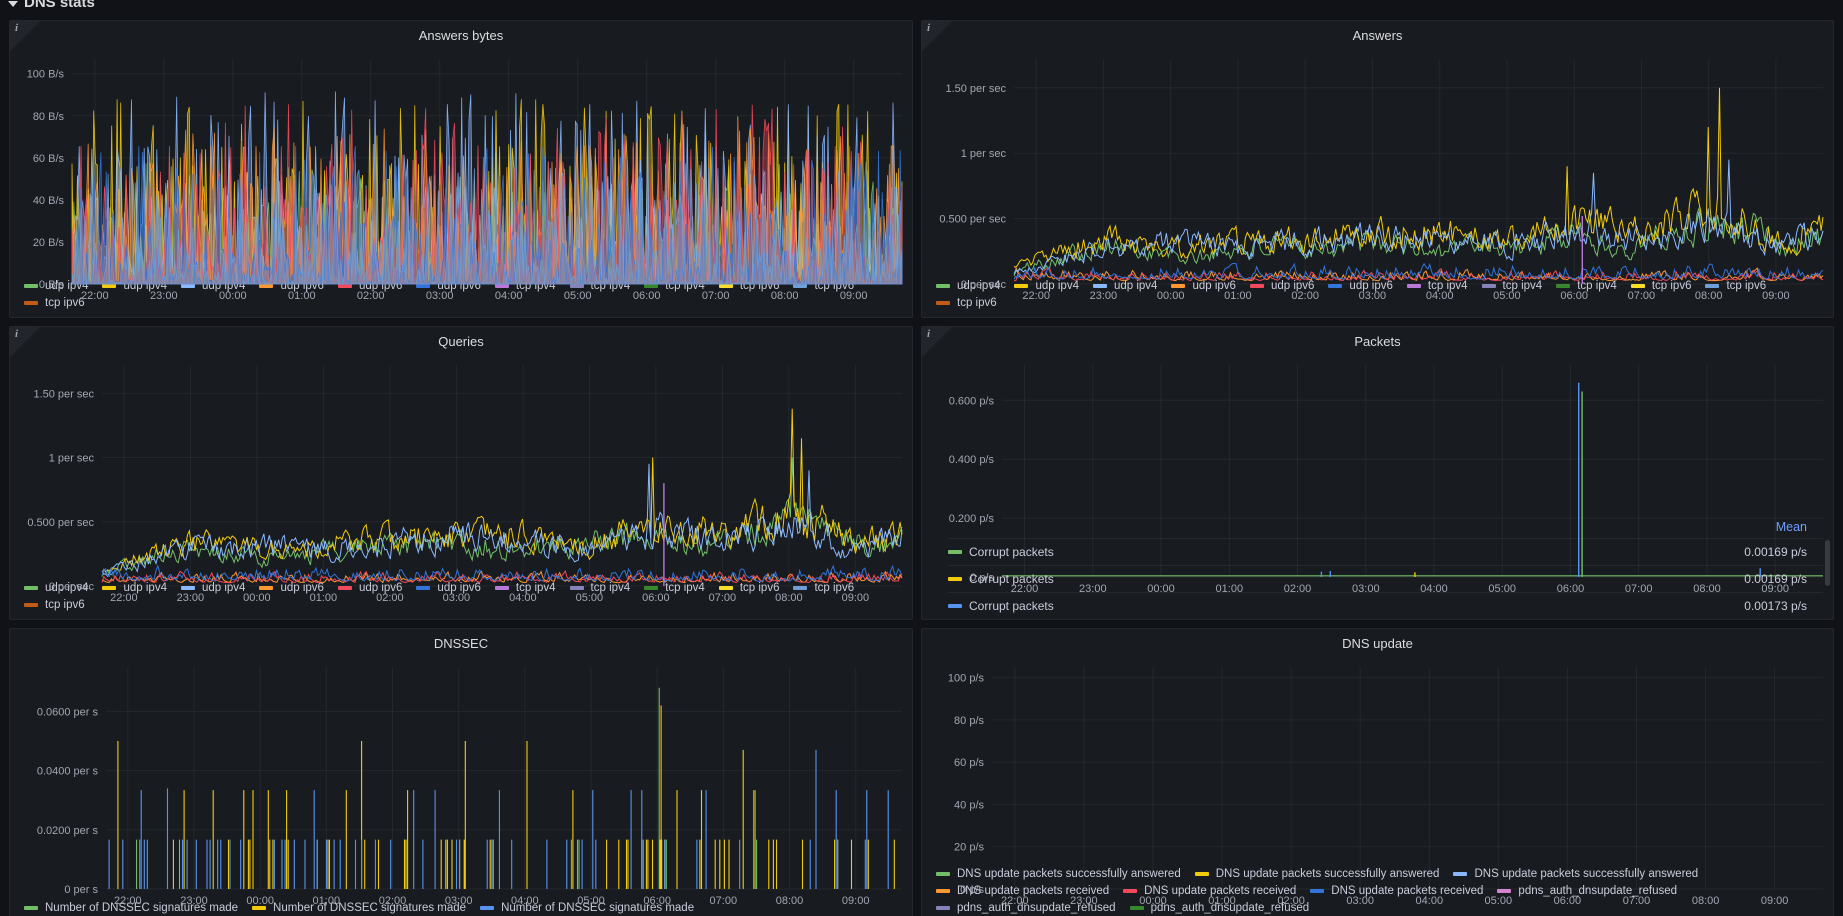 The width and height of the screenshot is (1843, 916). I want to click on svg-text: 100 B/s, so click(46, 75).